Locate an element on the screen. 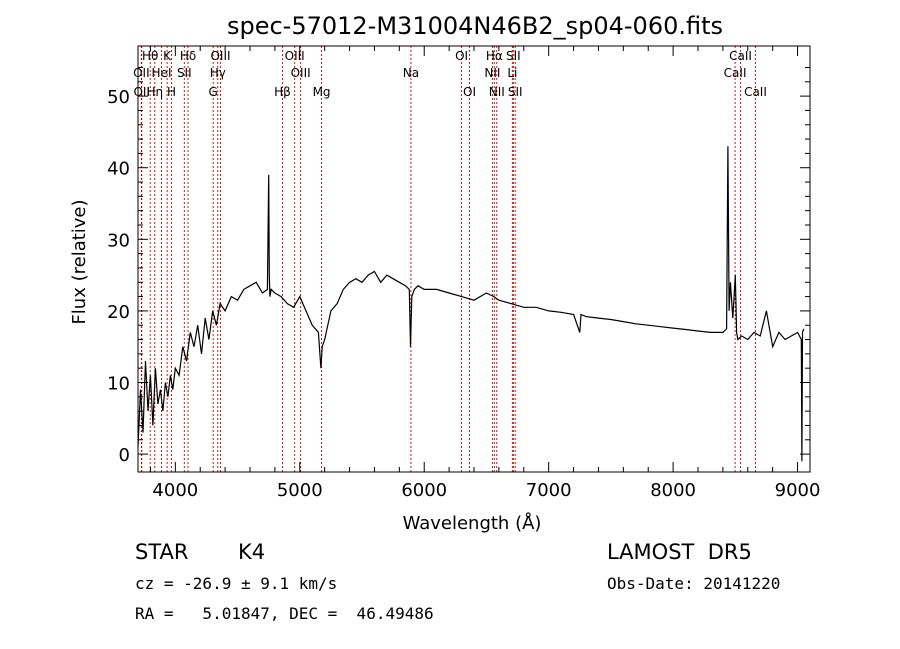 The width and height of the screenshot is (900, 649). coordinates: RA = 5.01847, DEC = 46.49486 is located at coordinates (284, 613).